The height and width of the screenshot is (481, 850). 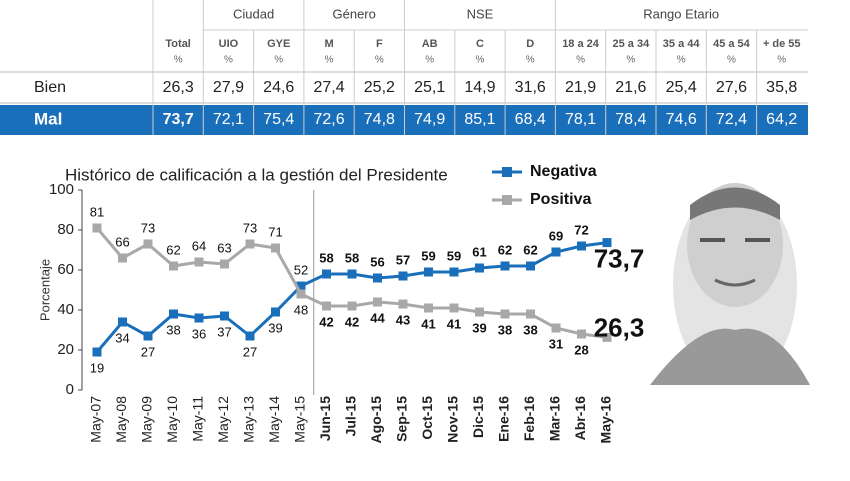 What do you see at coordinates (70, 389) in the screenshot?
I see `y-tick-label: 0` at bounding box center [70, 389].